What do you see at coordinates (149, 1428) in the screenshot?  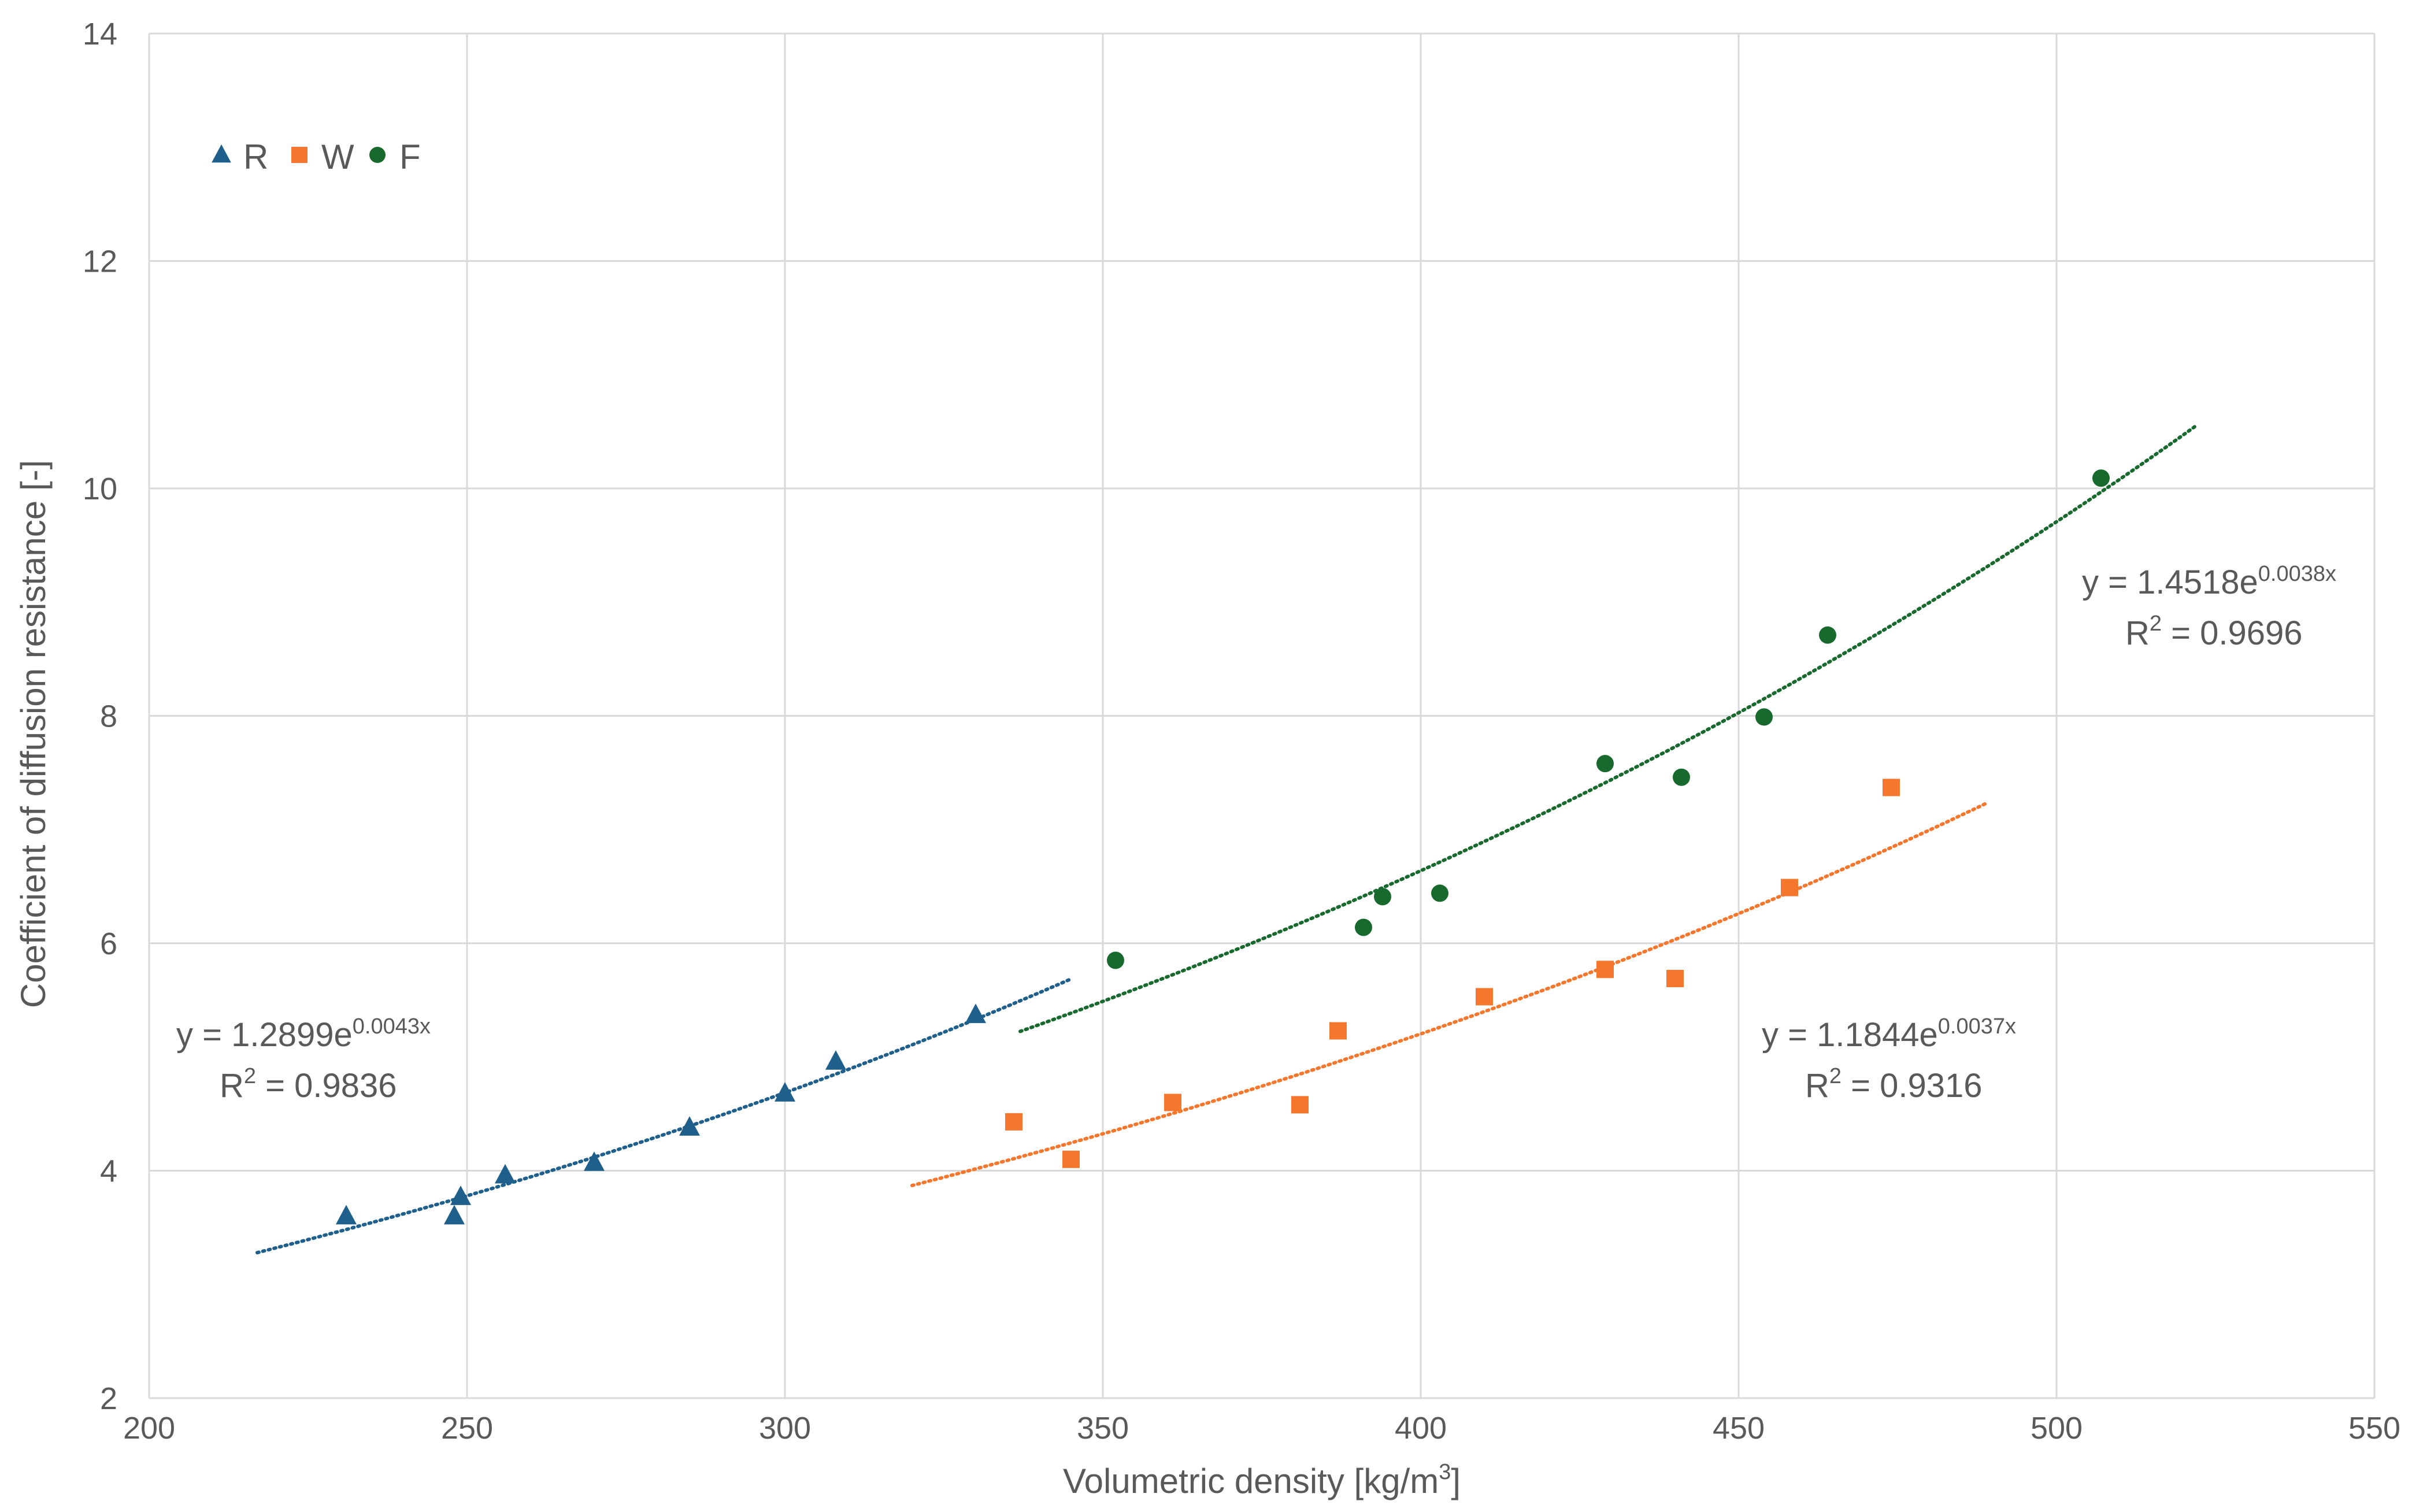 I see `x-tick-label: 200` at bounding box center [149, 1428].